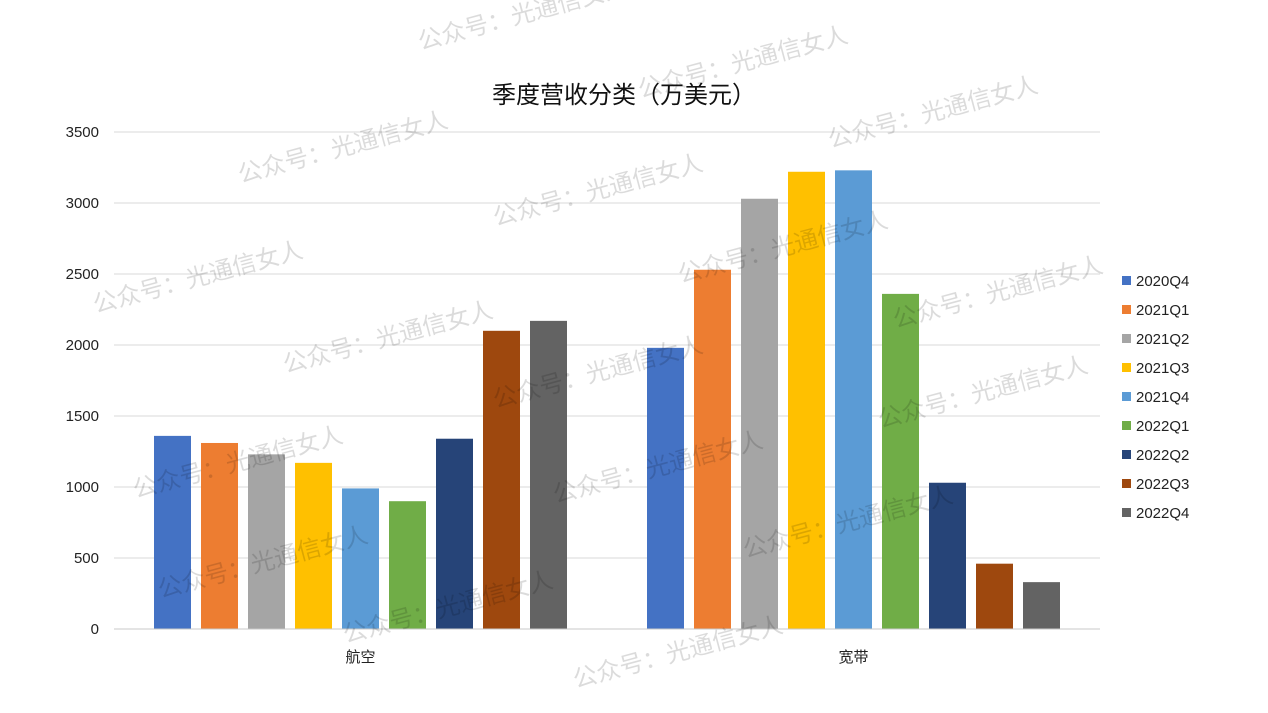 This screenshot has height=713, width=1268. What do you see at coordinates (1162, 397) in the screenshot?
I see `legend-label: 2021Q4` at bounding box center [1162, 397].